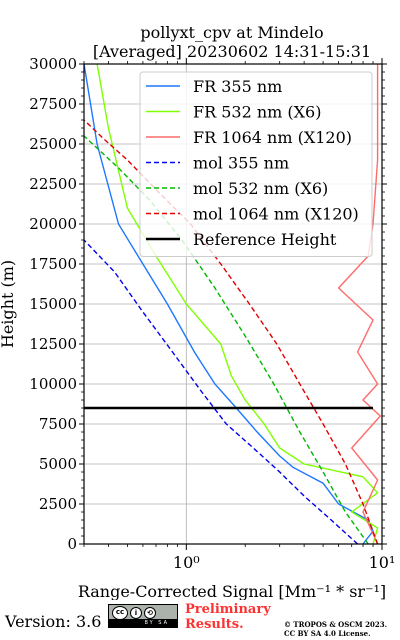 Image resolution: width=400 pixels, height=640 pixels. What do you see at coordinates (58, 504) in the screenshot?
I see `y-tick-label: 2500` at bounding box center [58, 504].